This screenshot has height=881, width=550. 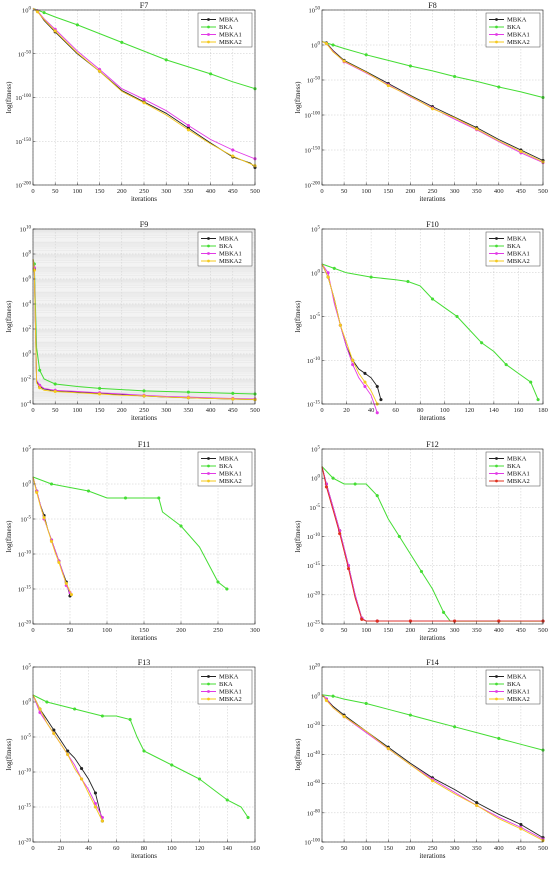 What do you see at coordinates (32, 848) in the screenshot?
I see `x-tick-label: 0` at bounding box center [32, 848].